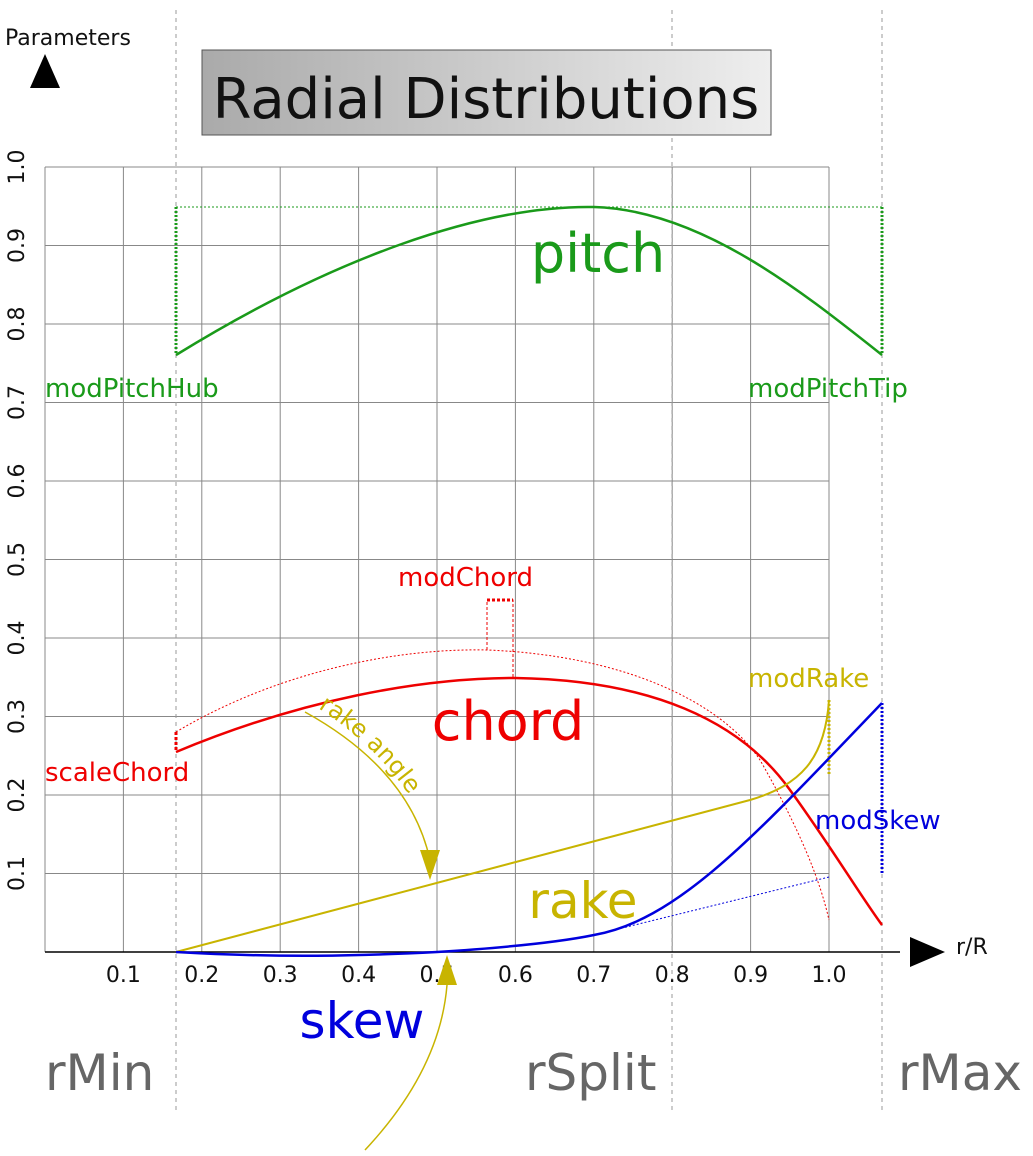 This screenshot has width=1033, height=1156. Describe the element at coordinates (17, 795) in the screenshot. I see `y-tick-label: 0.2` at that location.